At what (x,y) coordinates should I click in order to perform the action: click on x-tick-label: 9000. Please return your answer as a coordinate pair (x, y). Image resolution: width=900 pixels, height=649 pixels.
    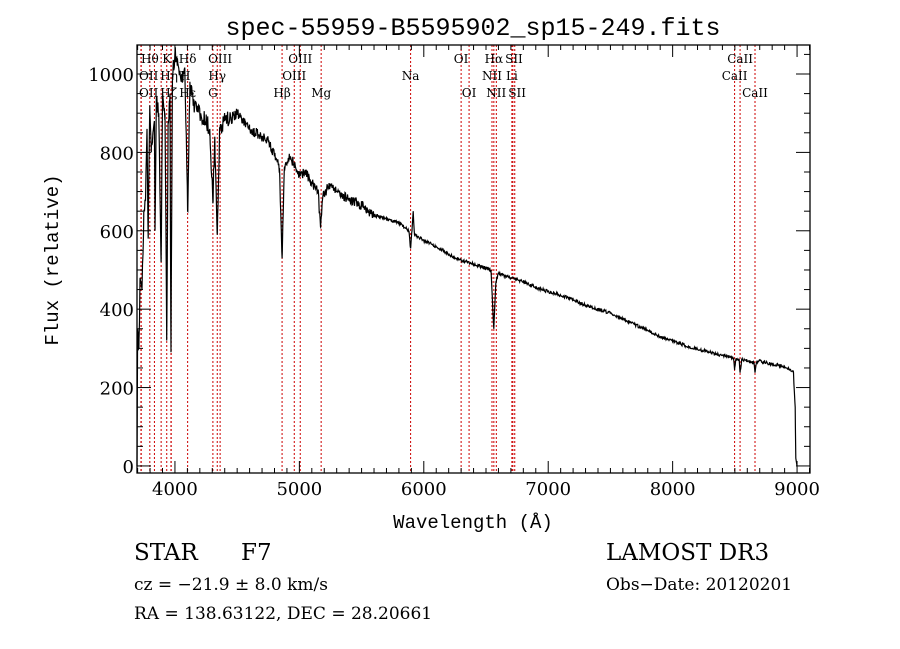
    Looking at the image, I should click on (797, 489).